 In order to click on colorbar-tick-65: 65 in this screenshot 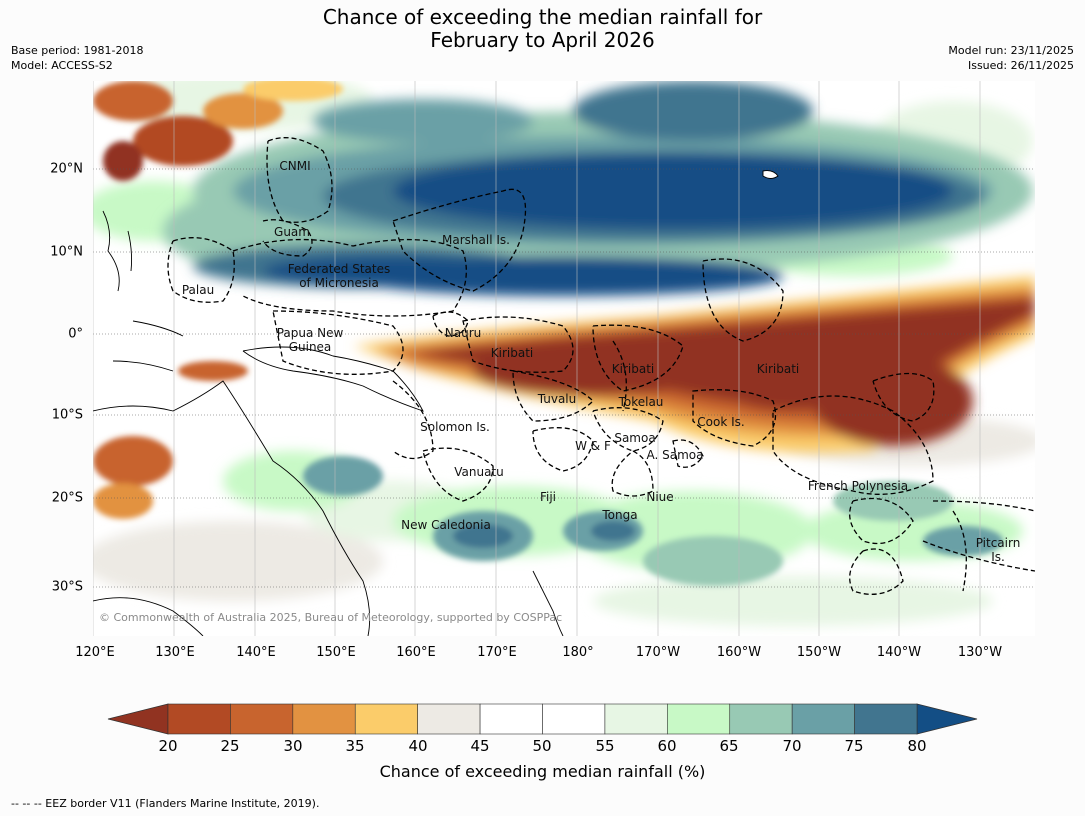, I will do `click(729, 746)`.